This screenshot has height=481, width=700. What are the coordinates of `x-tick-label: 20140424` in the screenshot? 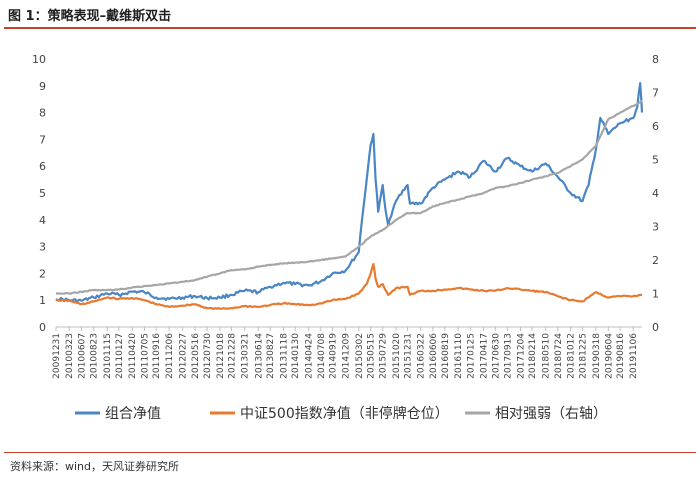 It's located at (310, 356).